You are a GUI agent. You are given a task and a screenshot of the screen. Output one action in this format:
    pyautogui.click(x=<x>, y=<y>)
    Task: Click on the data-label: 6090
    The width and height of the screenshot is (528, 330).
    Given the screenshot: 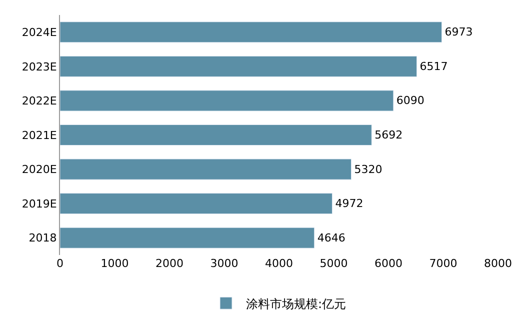 What is the action you would take?
    pyautogui.click(x=410, y=101)
    